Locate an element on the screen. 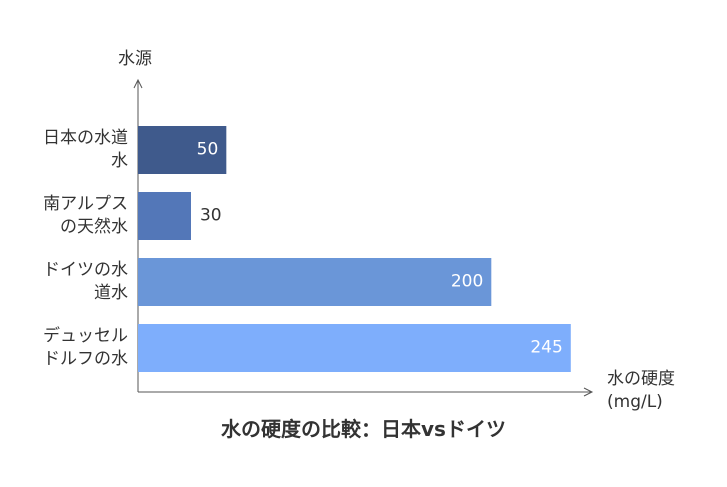 The height and width of the screenshot is (487, 727). category-label: ドイツの水 道水 is located at coordinates (85, 281).